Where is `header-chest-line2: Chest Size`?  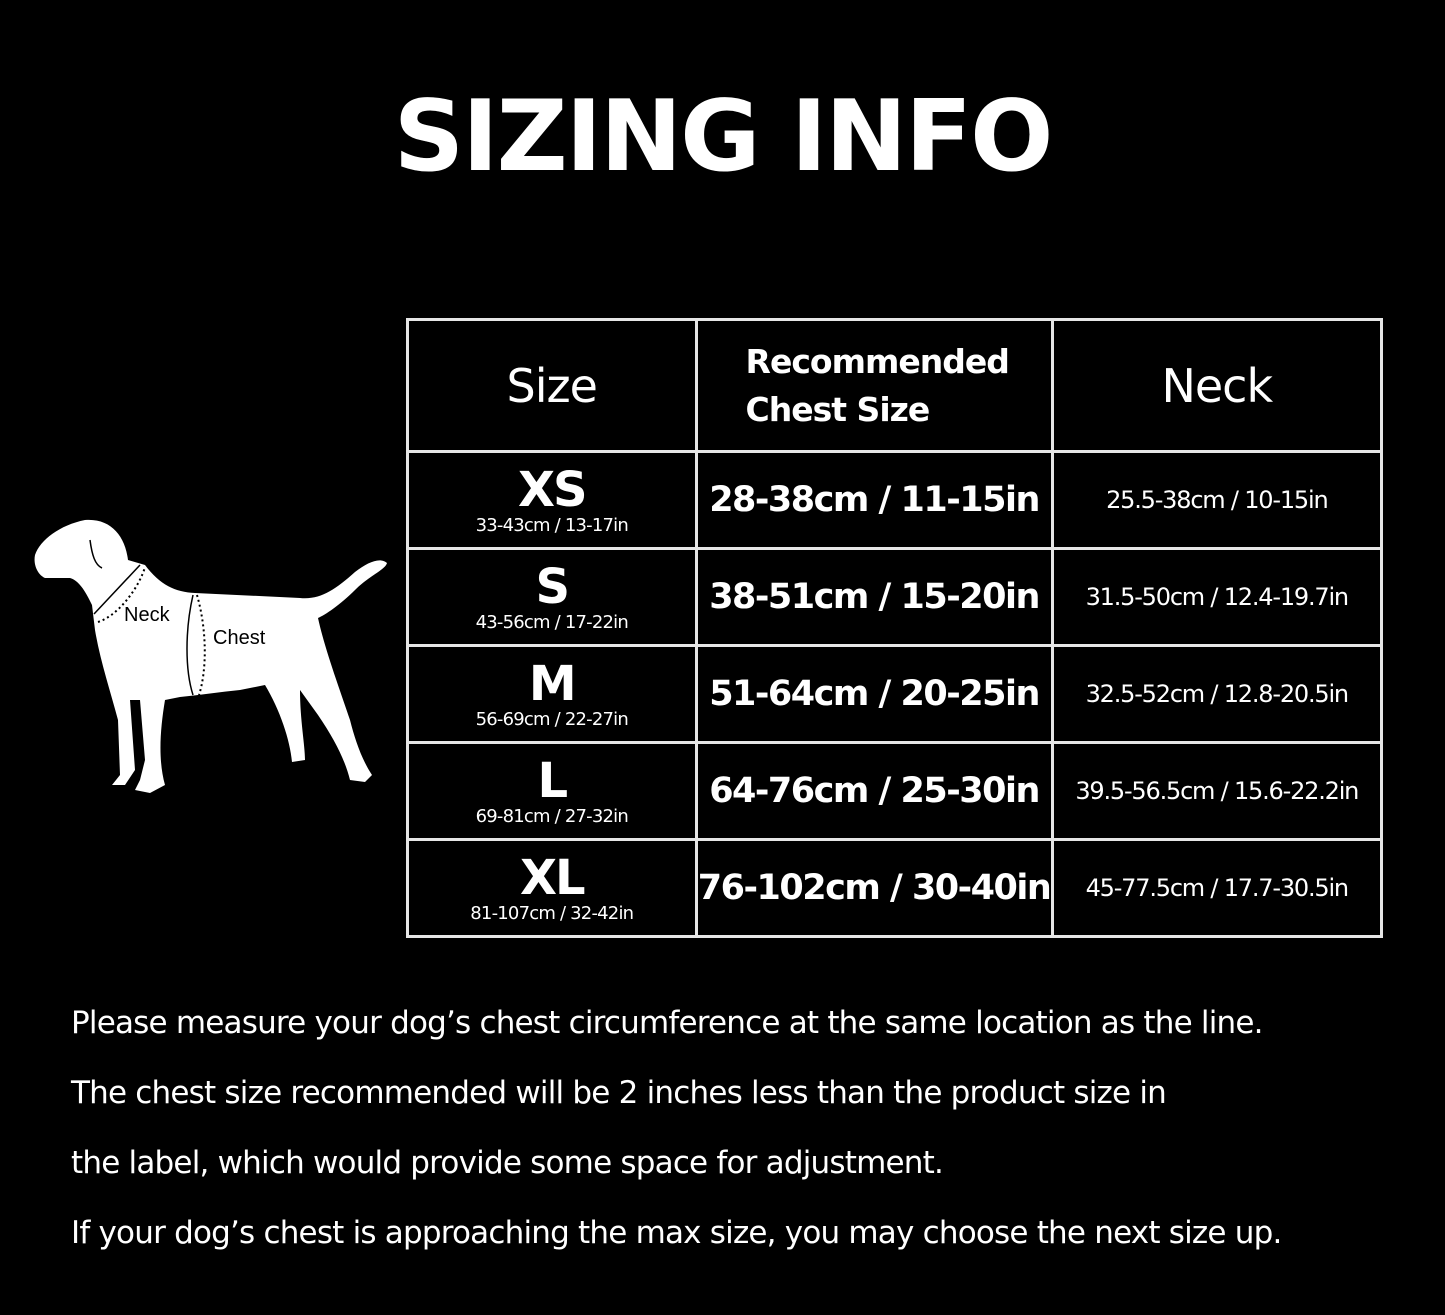 header-chest-line2: Chest Size is located at coordinates (838, 409).